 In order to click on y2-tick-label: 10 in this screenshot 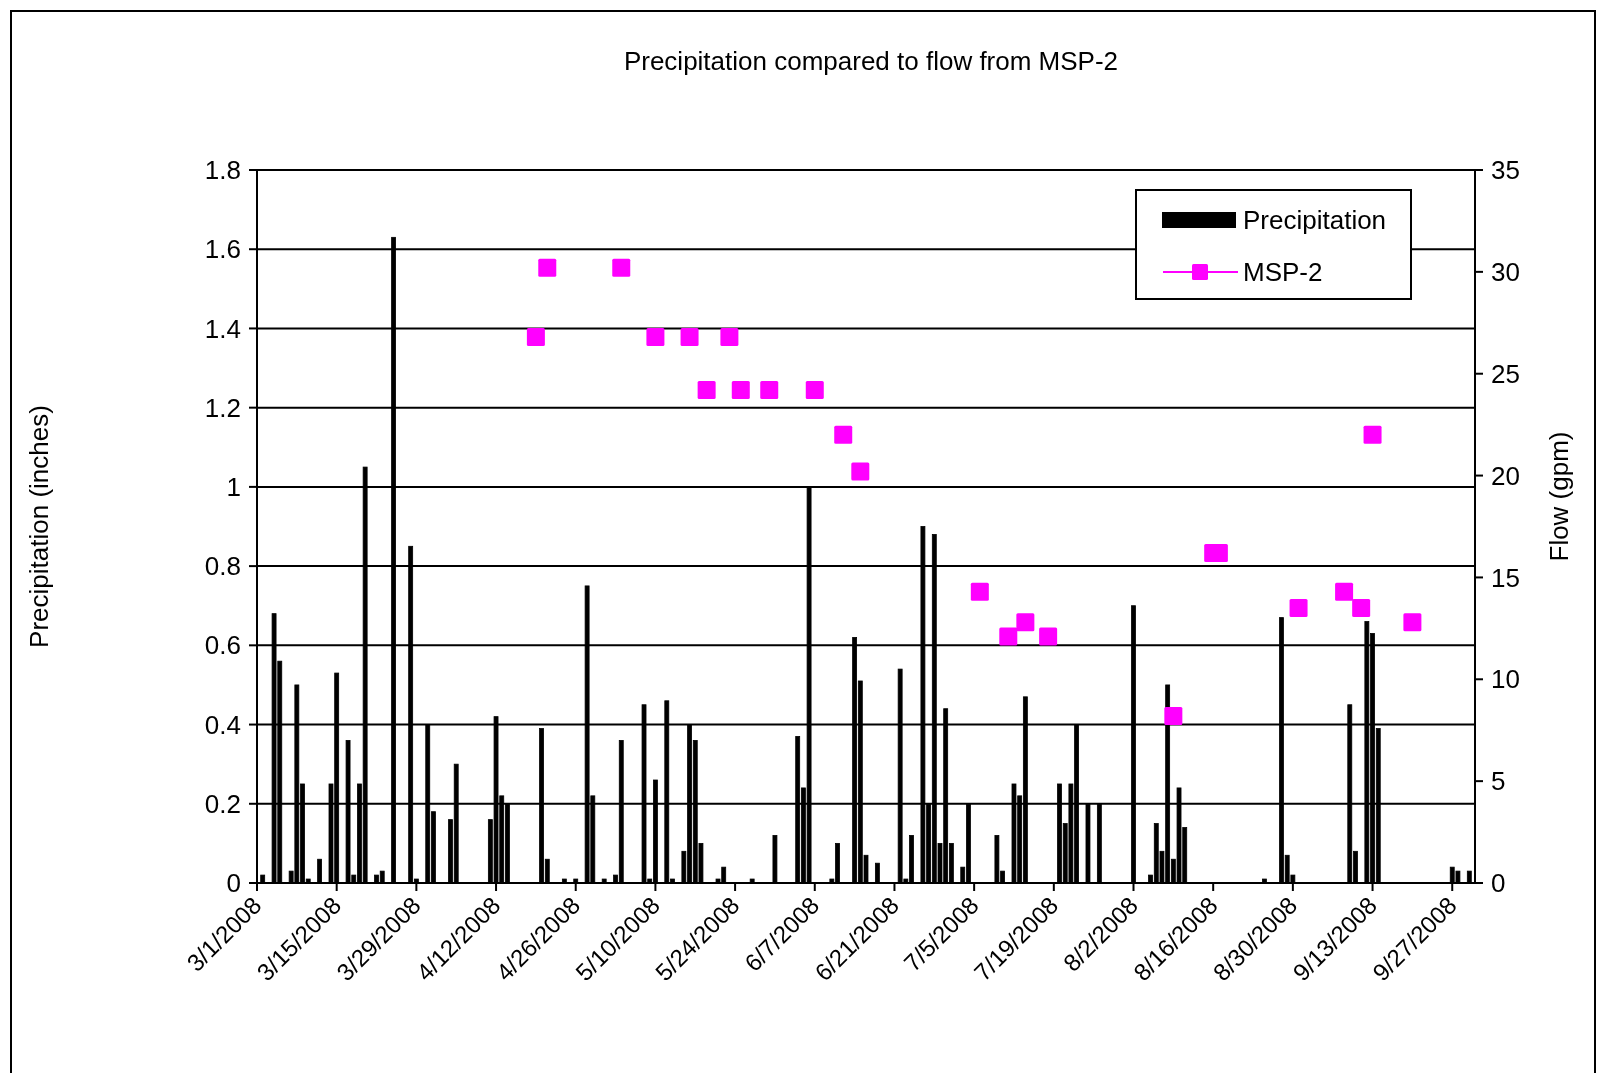, I will do `click(1505, 679)`.